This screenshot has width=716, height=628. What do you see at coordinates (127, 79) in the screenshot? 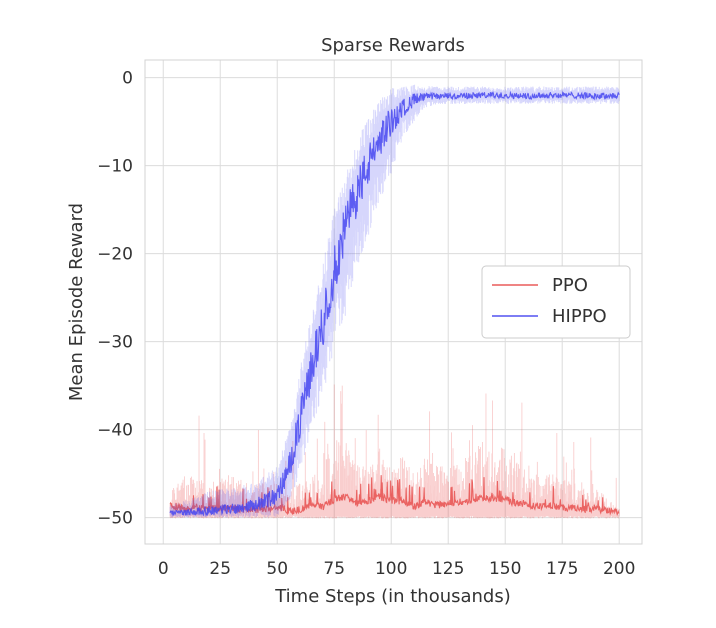
I see `y-tick-label: 0` at bounding box center [127, 79].